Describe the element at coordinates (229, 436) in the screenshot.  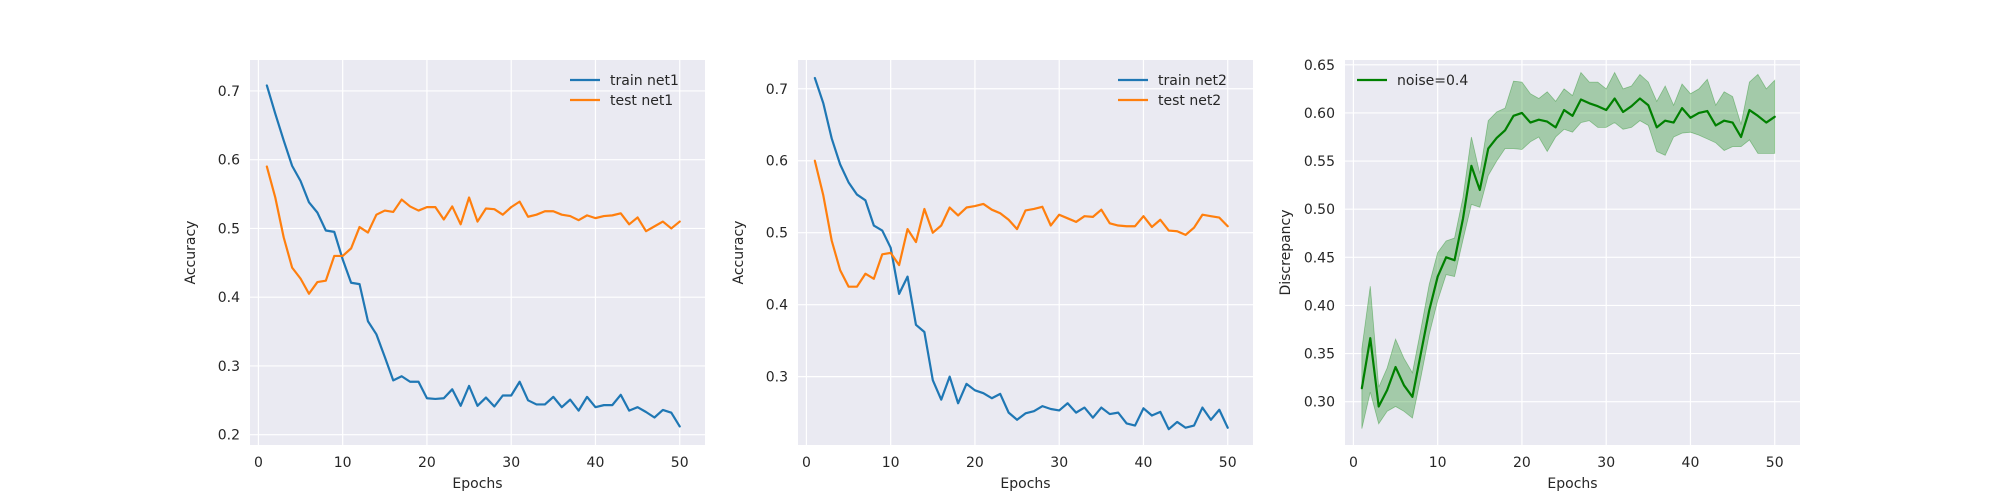
I see `y-tick-label: 0.2` at that location.